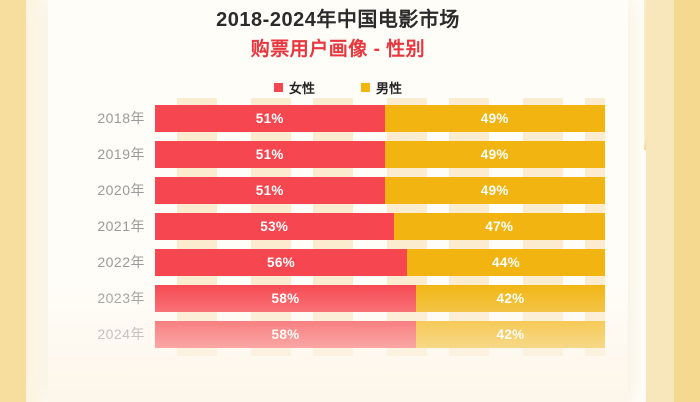 This screenshot has height=402, width=700. What do you see at coordinates (494, 118) in the screenshot?
I see `bar-segment-male-2018: 49%` at bounding box center [494, 118].